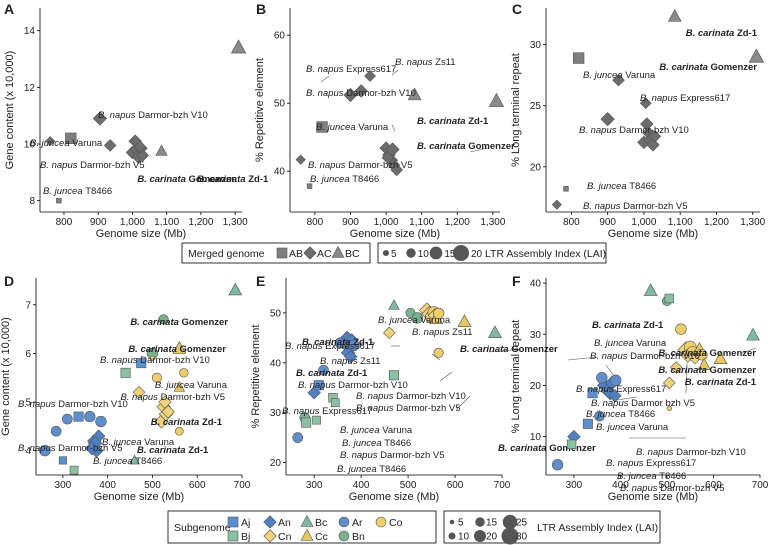 The height and width of the screenshot is (545, 780). What do you see at coordinates (9, 281) in the screenshot?
I see `panel-letter: D` at bounding box center [9, 281].